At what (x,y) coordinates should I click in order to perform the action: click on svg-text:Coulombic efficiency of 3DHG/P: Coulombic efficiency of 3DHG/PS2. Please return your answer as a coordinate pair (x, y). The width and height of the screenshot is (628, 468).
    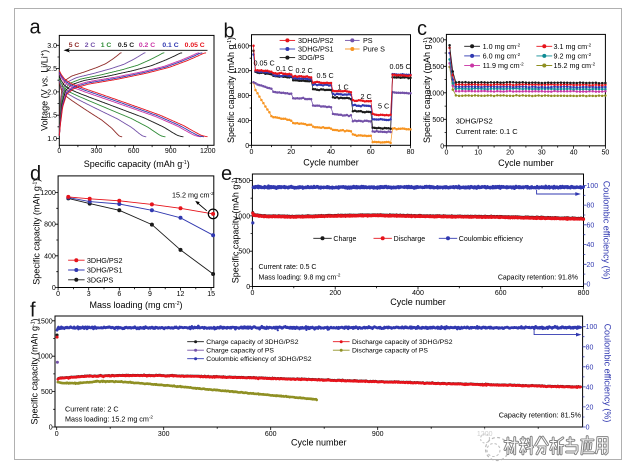
    Looking at the image, I should click on (258, 359).